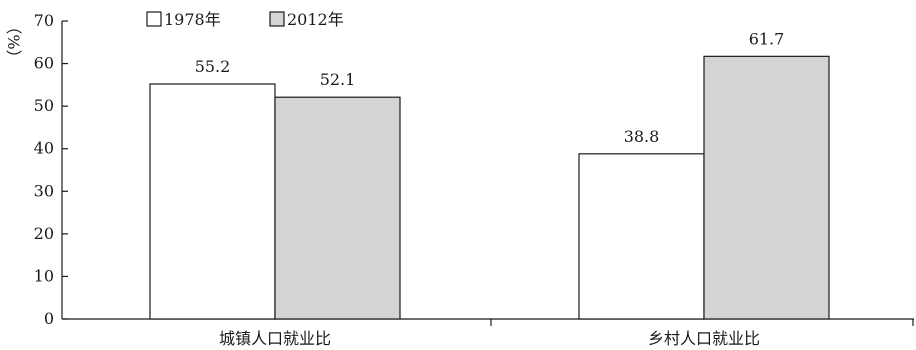 The image size is (916, 350). What do you see at coordinates (44, 275) in the screenshot?
I see `y-tick-label: 10` at bounding box center [44, 275].